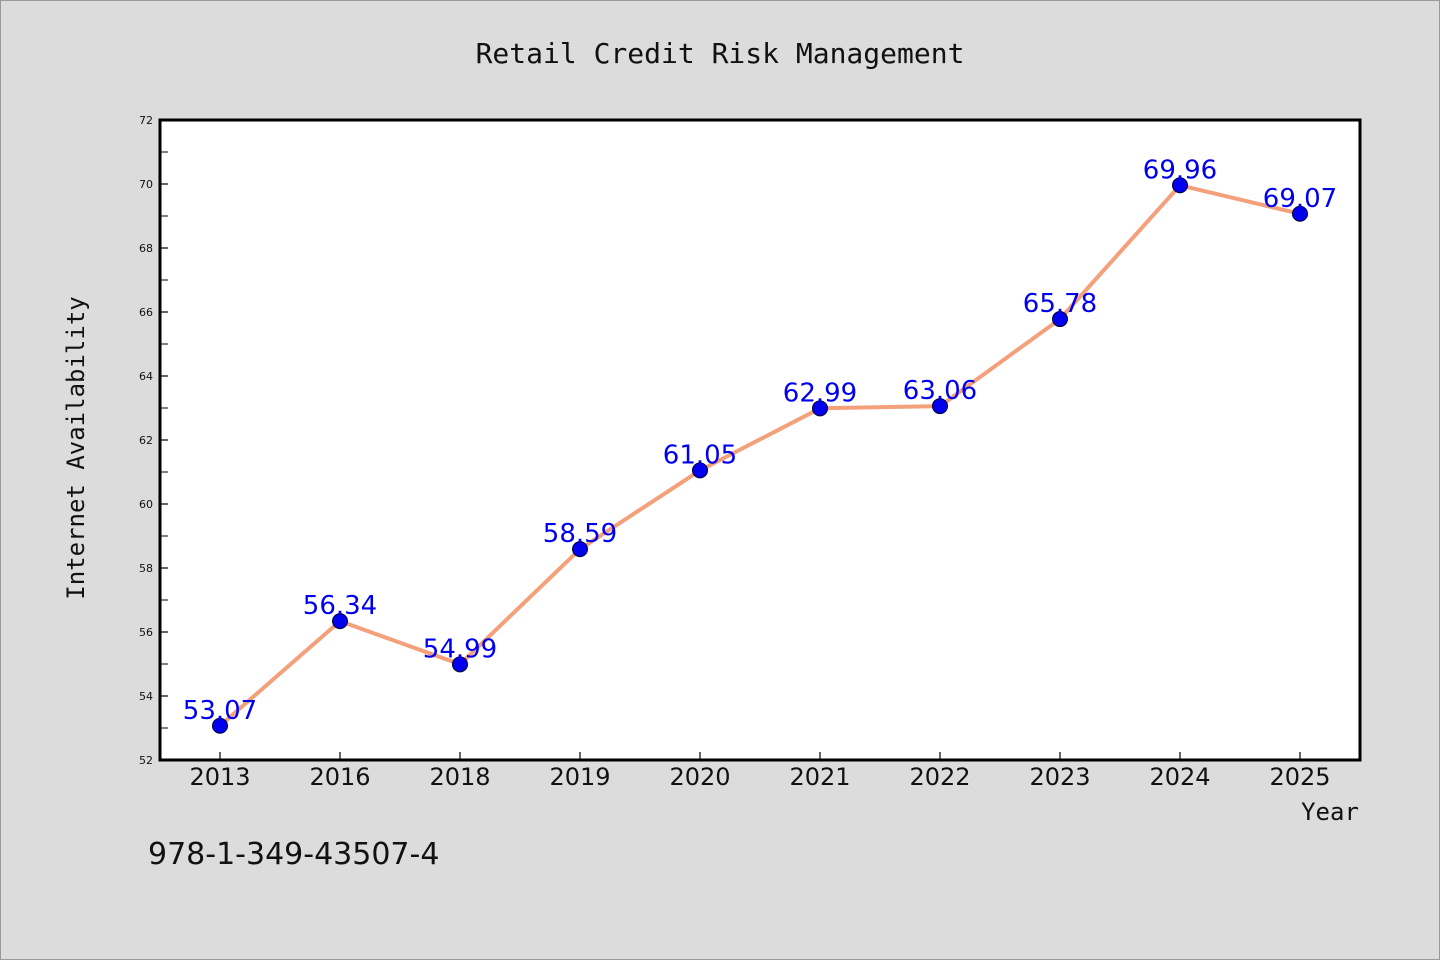 This screenshot has width=1440, height=960. Describe the element at coordinates (579, 777) in the screenshot. I see `x-tick-label: 2019` at that location.